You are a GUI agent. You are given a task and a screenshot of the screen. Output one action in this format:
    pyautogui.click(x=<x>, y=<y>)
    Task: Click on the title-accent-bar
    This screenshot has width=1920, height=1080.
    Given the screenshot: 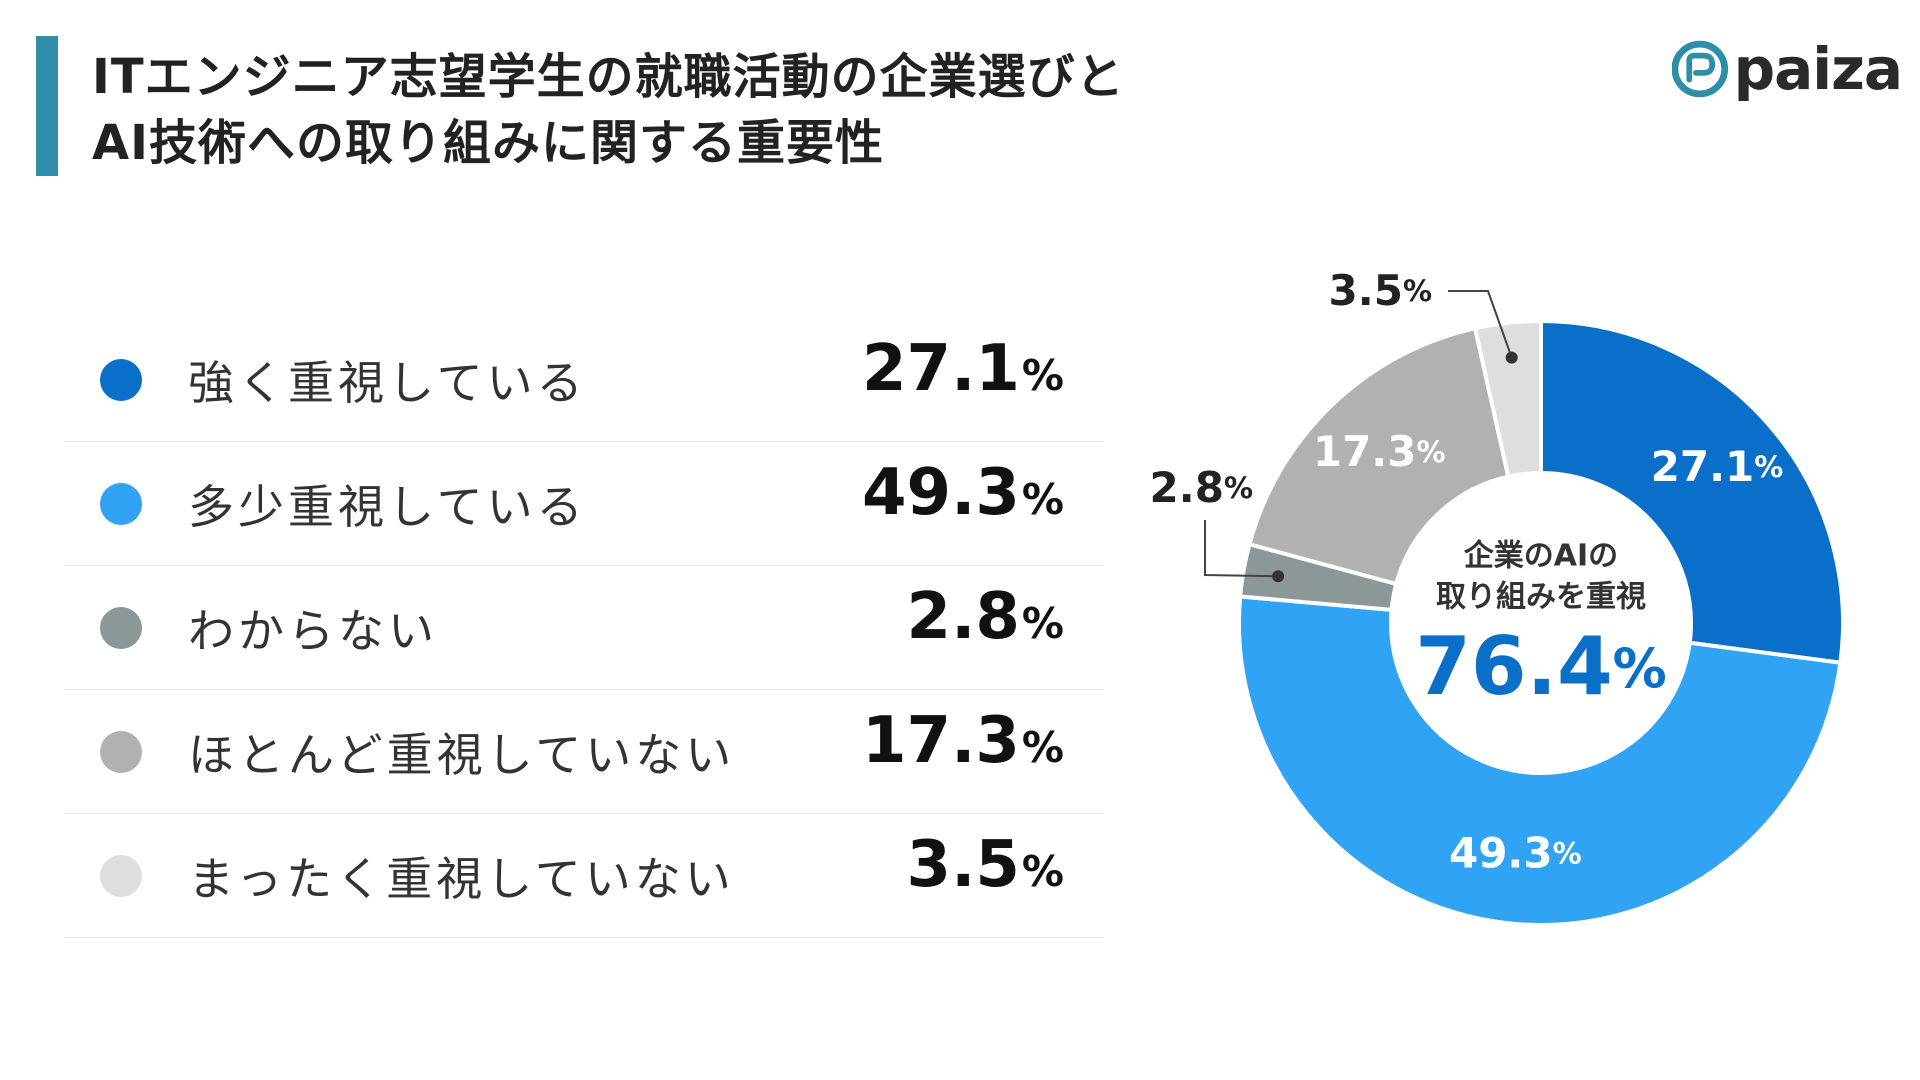 What is the action you would take?
    pyautogui.click(x=47, y=106)
    